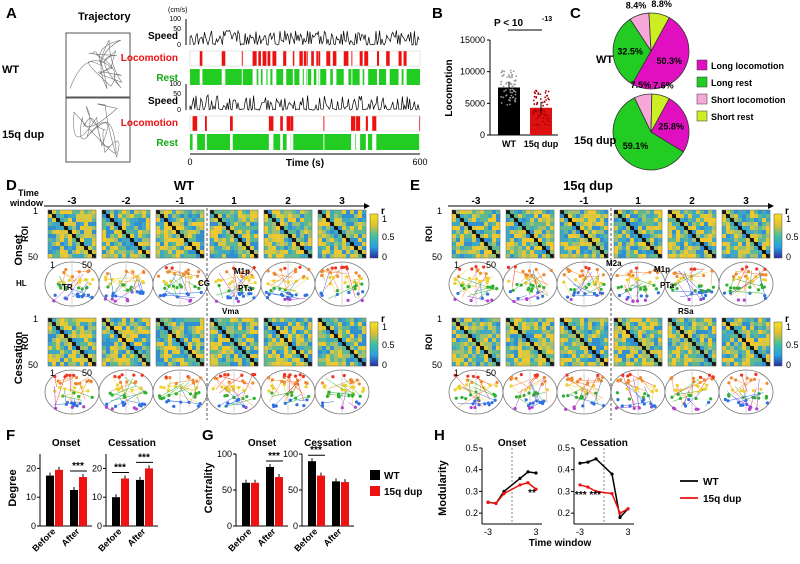 The width and height of the screenshot is (800, 564). I want to click on colorbar, so click(374, 236).